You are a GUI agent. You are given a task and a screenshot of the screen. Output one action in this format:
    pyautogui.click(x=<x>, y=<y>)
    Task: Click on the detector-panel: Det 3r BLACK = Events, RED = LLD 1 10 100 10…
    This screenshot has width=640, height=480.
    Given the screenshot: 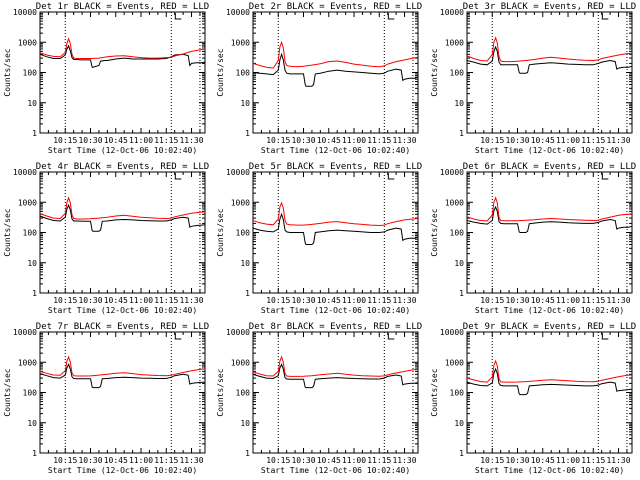 What is the action you would take?
    pyautogui.click(x=533, y=78)
    